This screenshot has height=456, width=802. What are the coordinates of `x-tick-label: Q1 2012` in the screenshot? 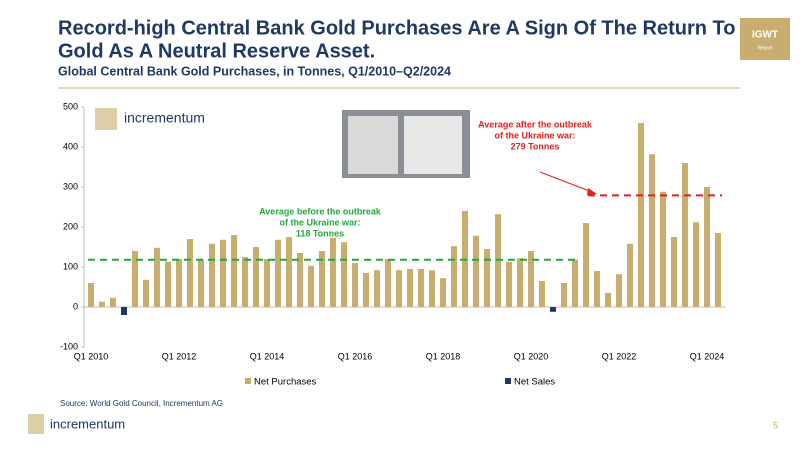 It's located at (179, 356).